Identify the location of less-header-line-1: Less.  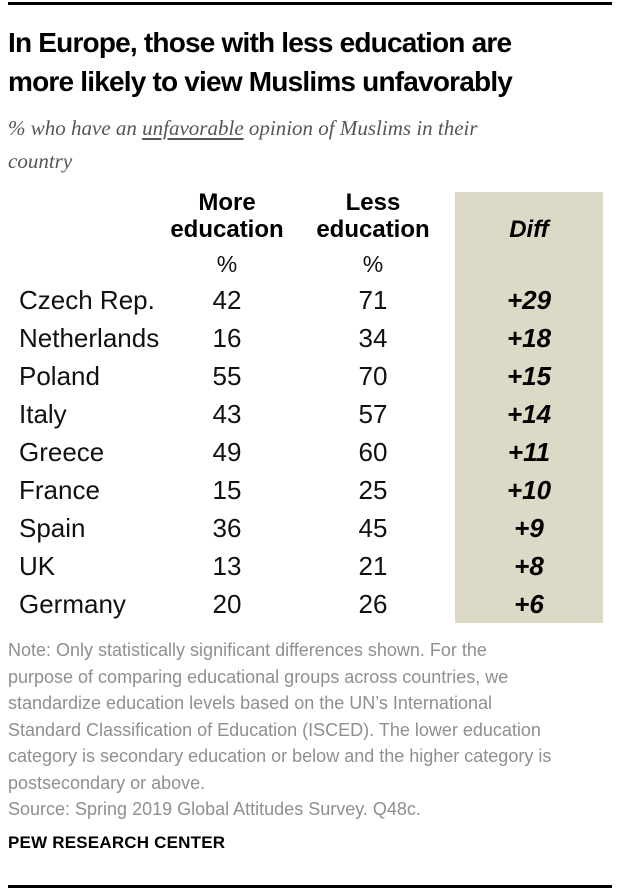
(373, 202).